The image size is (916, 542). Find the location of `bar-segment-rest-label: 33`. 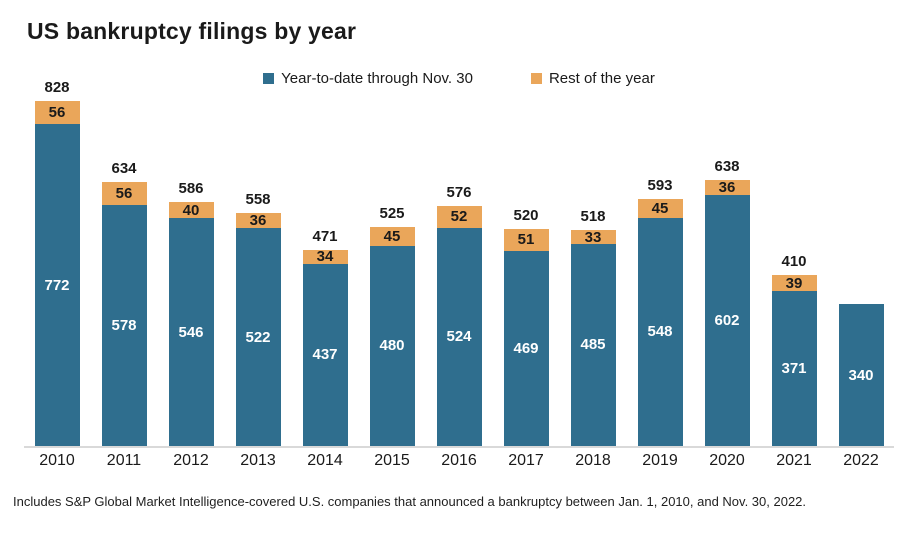

bar-segment-rest-label: 33 is located at coordinates (593, 237).